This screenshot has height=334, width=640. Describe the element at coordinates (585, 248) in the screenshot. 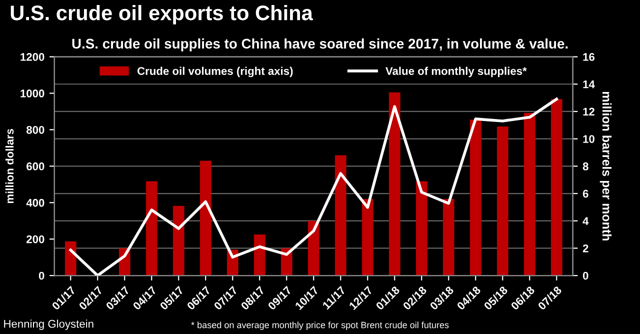

I see `y2-tick-label: 2` at that location.